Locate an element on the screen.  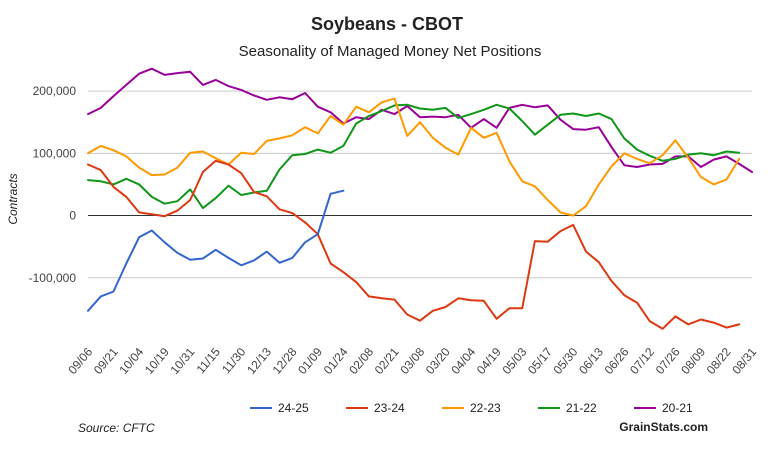
x-tick-label: 09/06 is located at coordinates (80, 361).